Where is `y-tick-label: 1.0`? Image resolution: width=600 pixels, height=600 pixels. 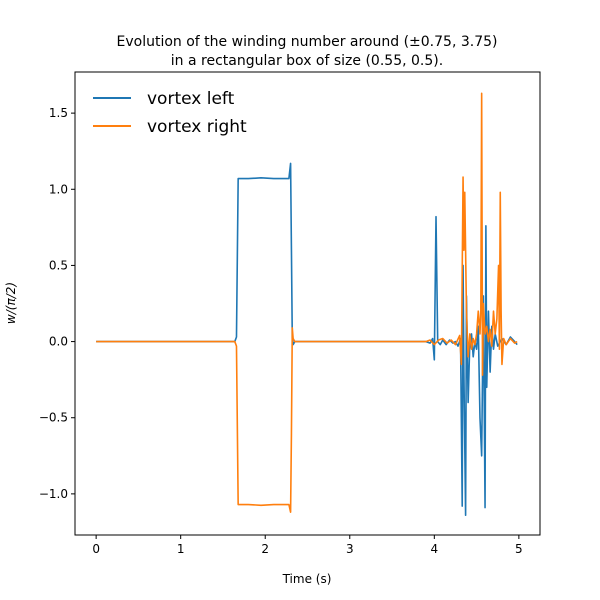 y-tick-label: 1.0 is located at coordinates (58, 189).